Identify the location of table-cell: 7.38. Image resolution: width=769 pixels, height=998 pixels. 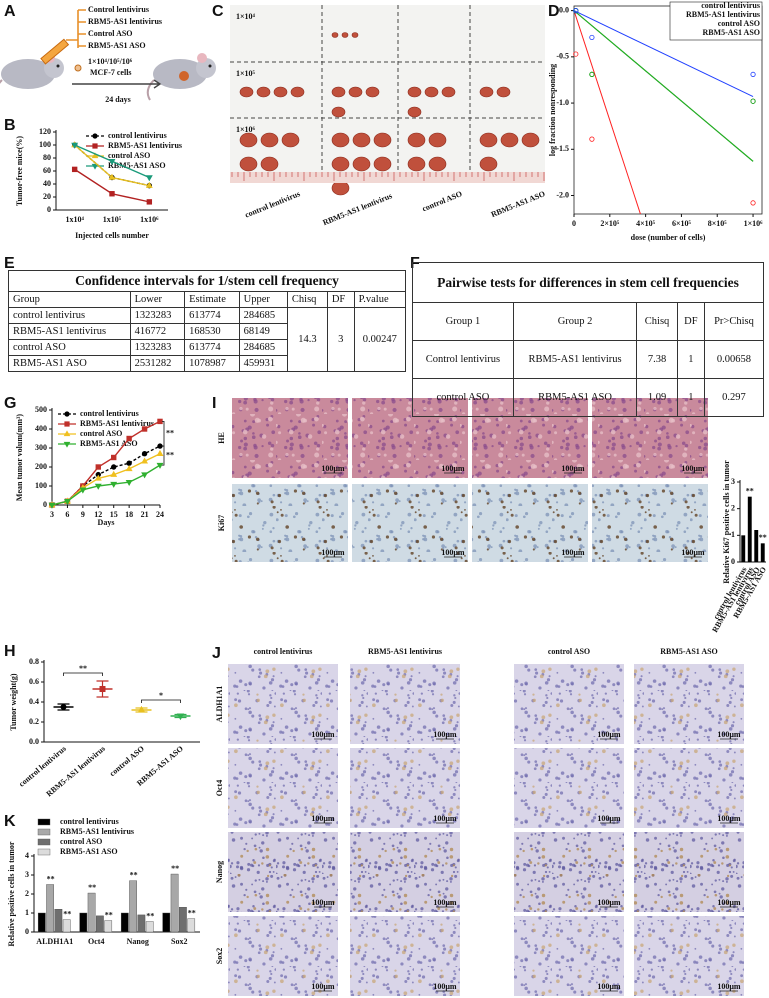
(657, 359).